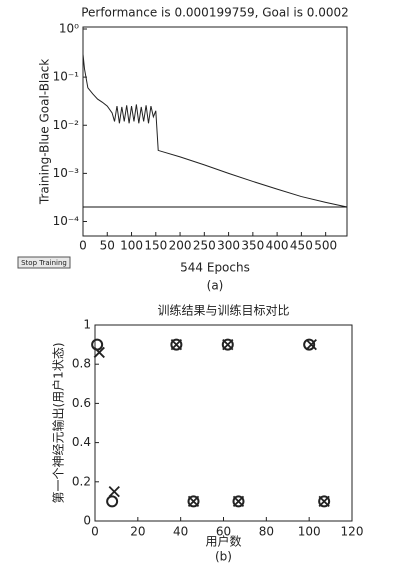 The image size is (403, 568). What do you see at coordinates (66, 125) in the screenshot?
I see `y-tick-label: 10⁻²` at bounding box center [66, 125].